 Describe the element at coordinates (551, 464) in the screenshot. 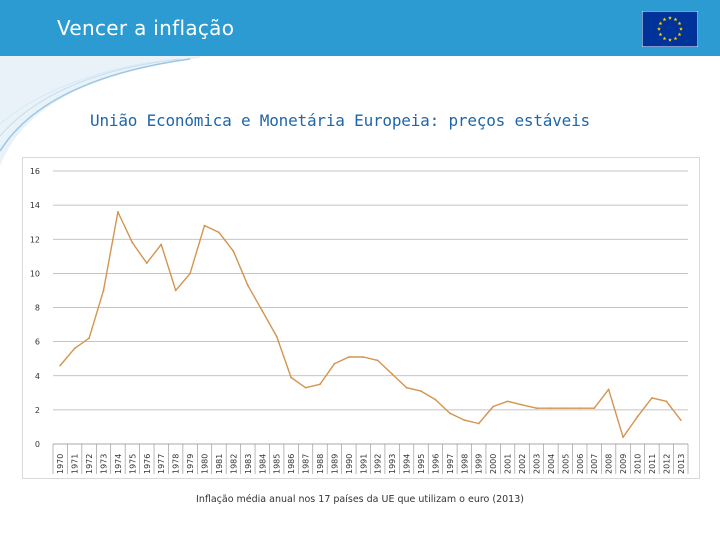

I see `x-tick-label: 2004` at that location.